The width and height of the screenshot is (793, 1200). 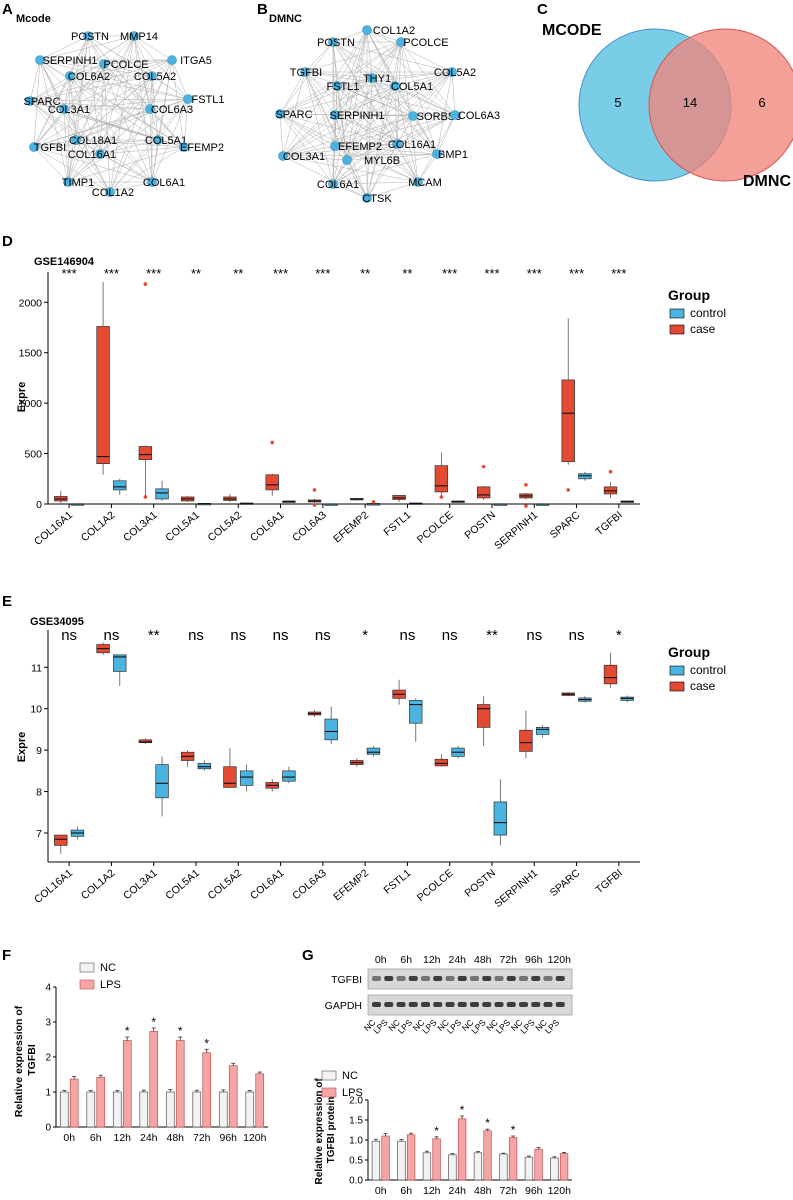 What do you see at coordinates (172, 110) in the screenshot?
I see `mcode-node-label: COL6A3` at bounding box center [172, 110].